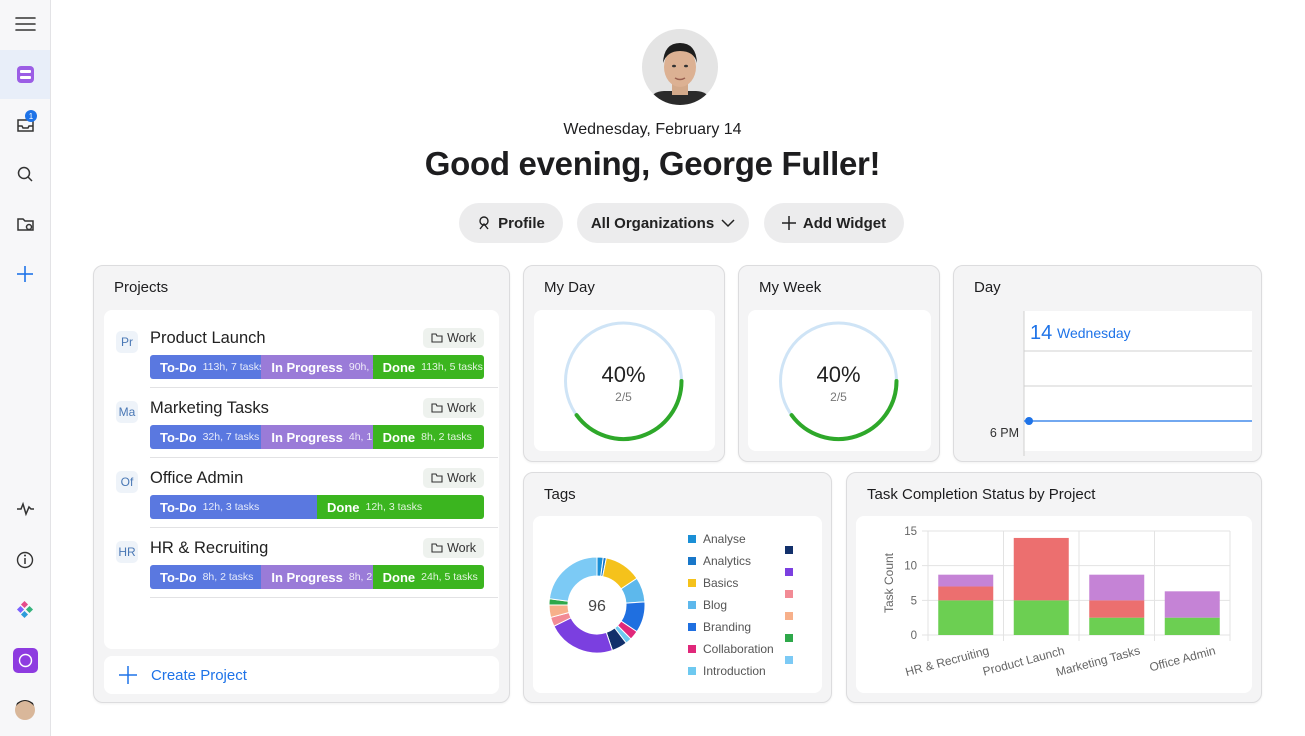 The image size is (1305, 736). I want to click on projects-nav-icon, so click(25, 74).